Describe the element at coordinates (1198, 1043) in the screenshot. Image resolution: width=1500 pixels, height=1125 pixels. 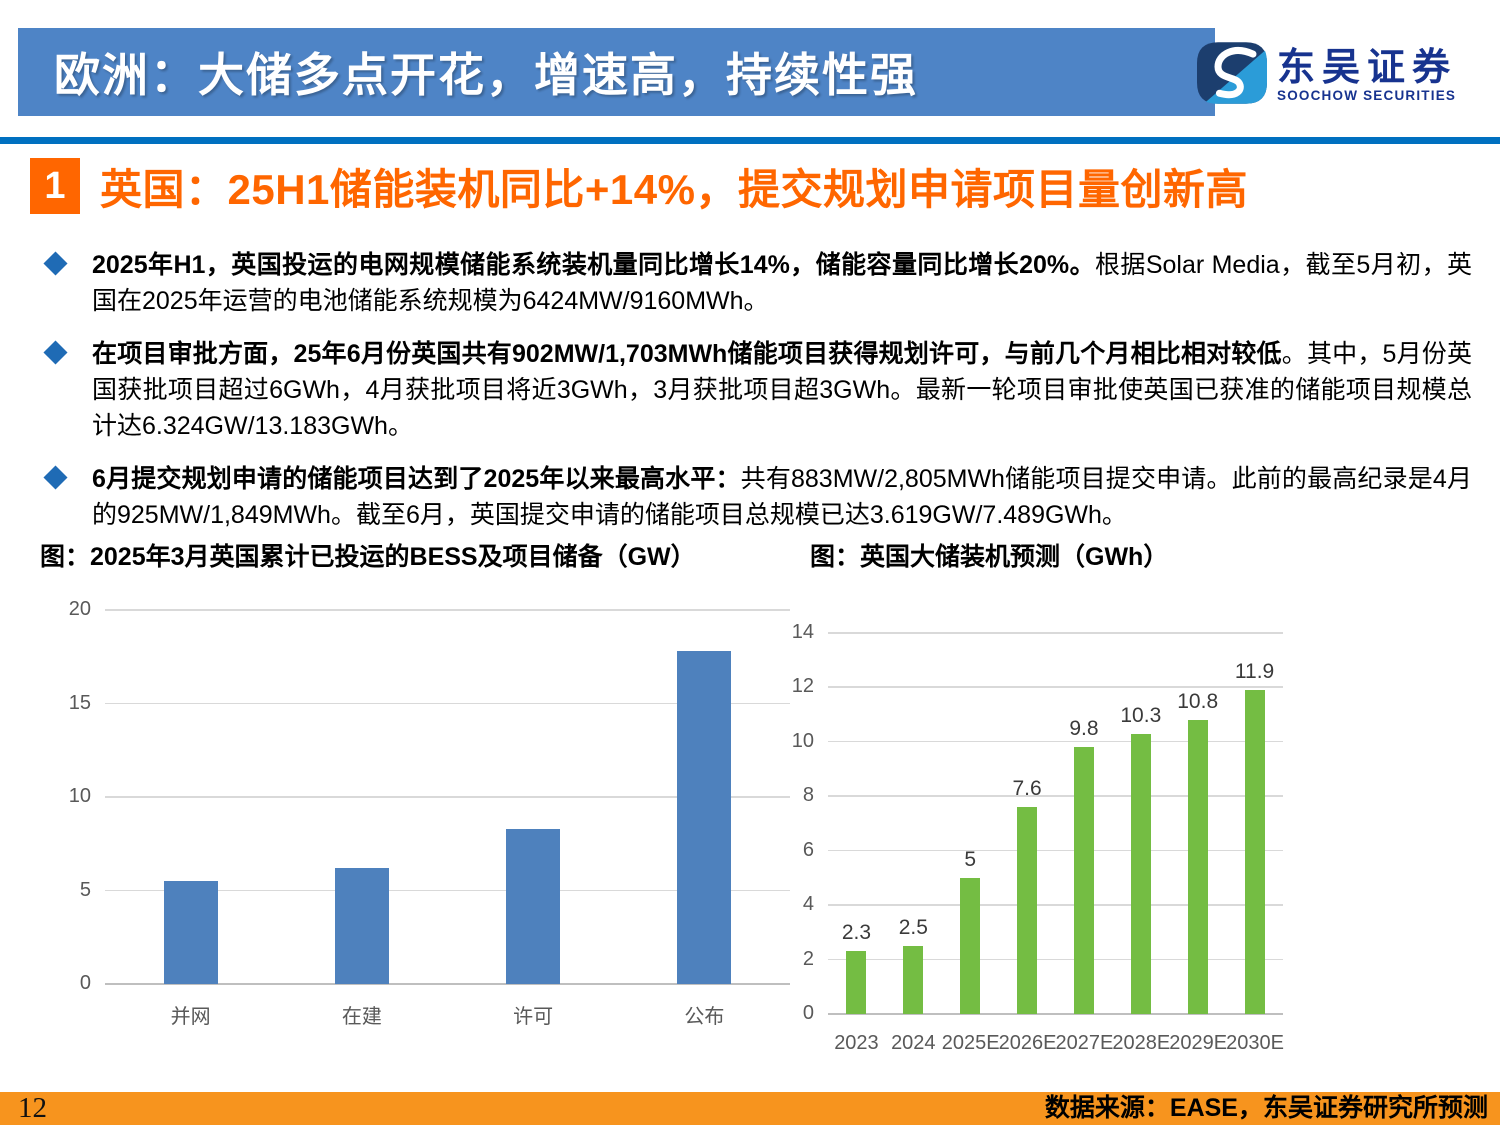
I see `x-axis-category-label: 2029E` at that location.